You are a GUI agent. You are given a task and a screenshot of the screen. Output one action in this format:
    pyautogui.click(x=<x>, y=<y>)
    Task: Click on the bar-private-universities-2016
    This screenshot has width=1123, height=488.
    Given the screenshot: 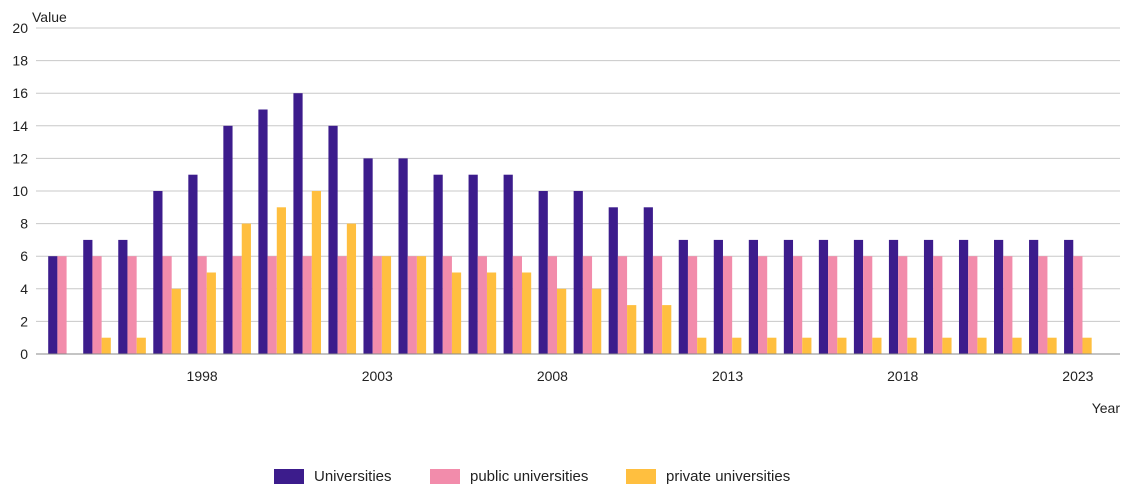 What is the action you would take?
    pyautogui.click(x=842, y=345)
    